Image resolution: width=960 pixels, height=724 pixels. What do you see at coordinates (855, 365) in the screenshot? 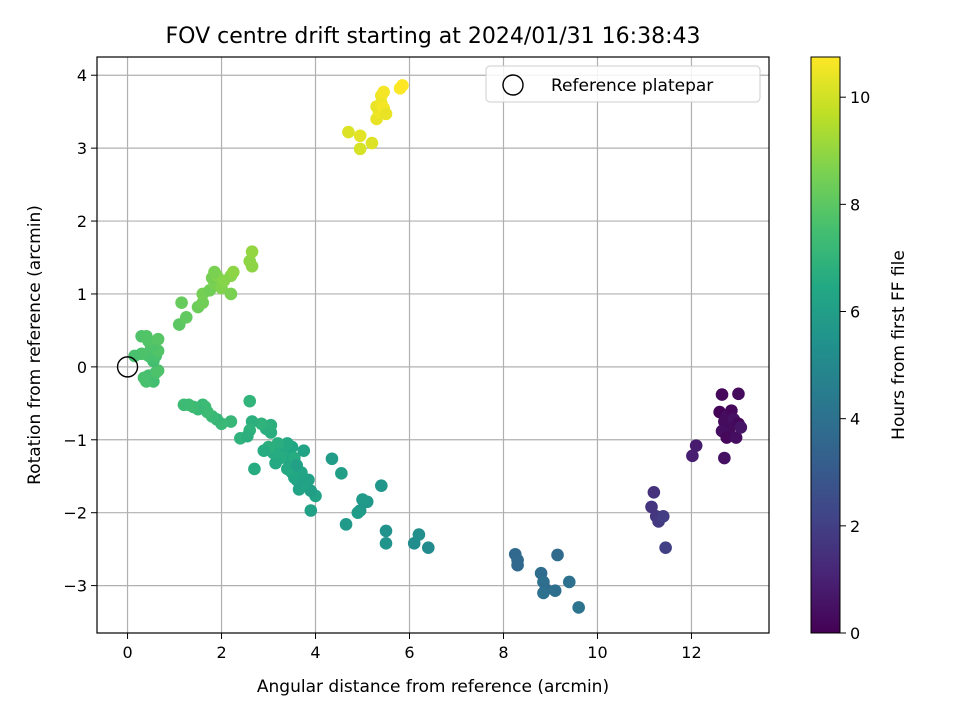
I see `colorbar-ticks: 0 2 4 6 8 10` at bounding box center [855, 365].